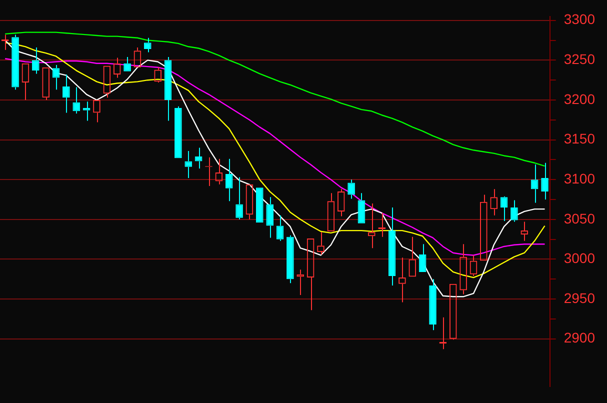 The height and width of the screenshot is (403, 607). Describe the element at coordinates (580, 98) in the screenshot. I see `y-tick-label: 3200` at that location.